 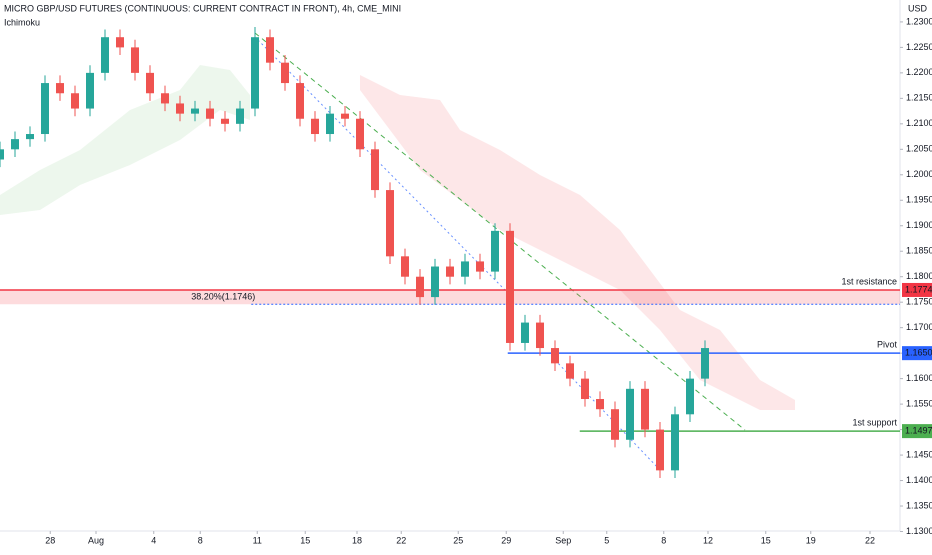 I want to click on resistance-zone, so click(x=450, y=297).